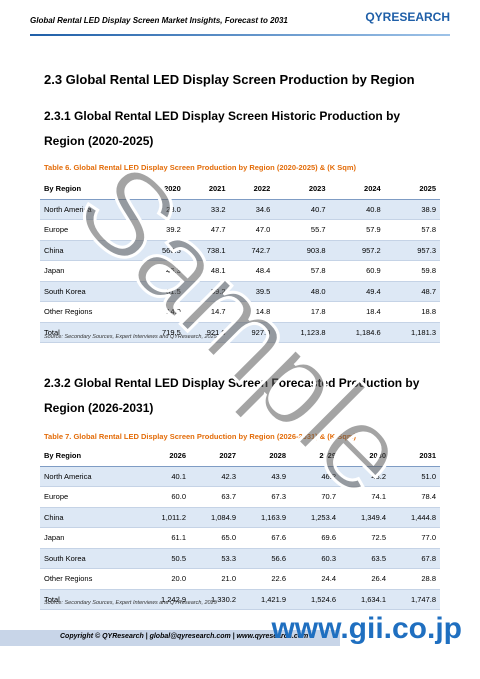 This screenshot has height=679, width=480. Describe the element at coordinates (90, 250) in the screenshot. I see `row-label: China` at that location.